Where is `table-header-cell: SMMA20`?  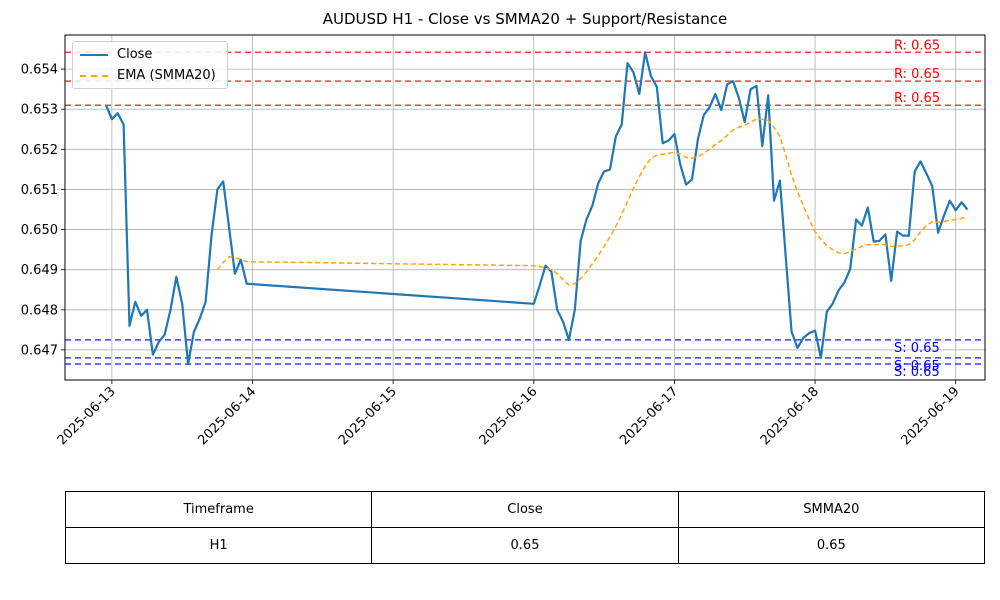
table-header-cell: SMMA20 is located at coordinates (831, 509).